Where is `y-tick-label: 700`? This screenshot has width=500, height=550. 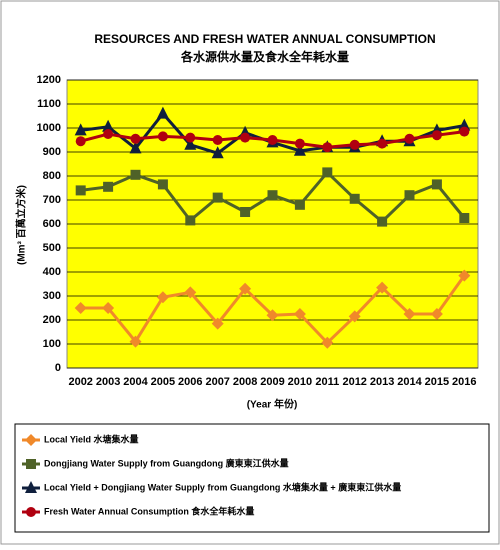
y-tick-label: 700 is located at coordinates (52, 200).